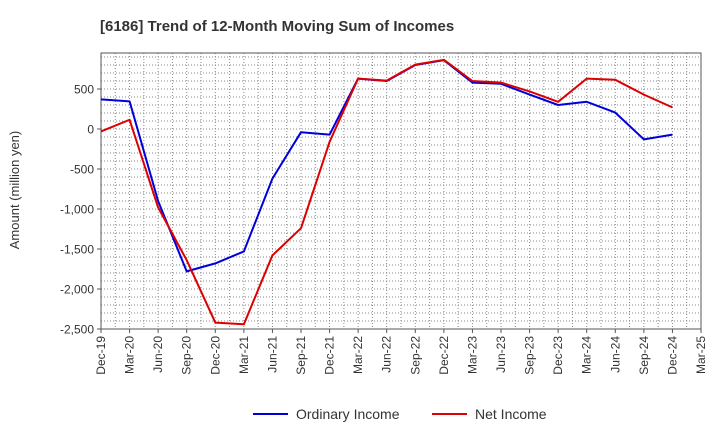 The height and width of the screenshot is (445, 720). Describe the element at coordinates (14, 190) in the screenshot. I see `y-axis-label: Amount (million yen)` at that location.